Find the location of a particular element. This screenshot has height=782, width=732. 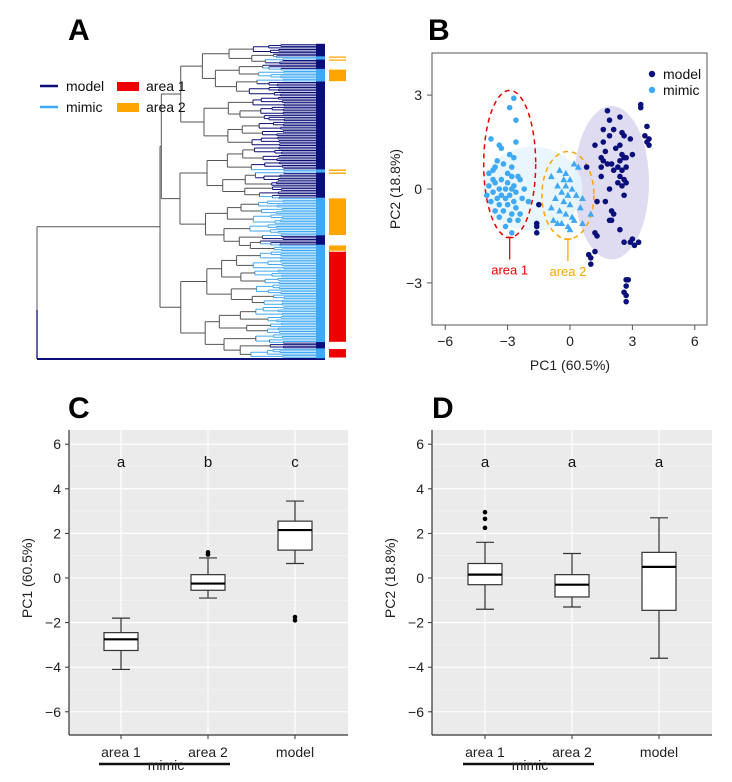

y-tick-label: 2 is located at coordinates (57, 533).